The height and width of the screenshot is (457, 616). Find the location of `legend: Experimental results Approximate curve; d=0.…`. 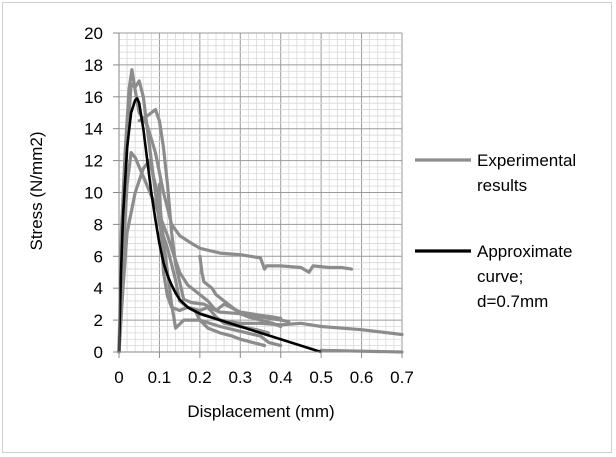

legend: Experimental results Approximate curve; d=0.… is located at coordinates (495, 231).